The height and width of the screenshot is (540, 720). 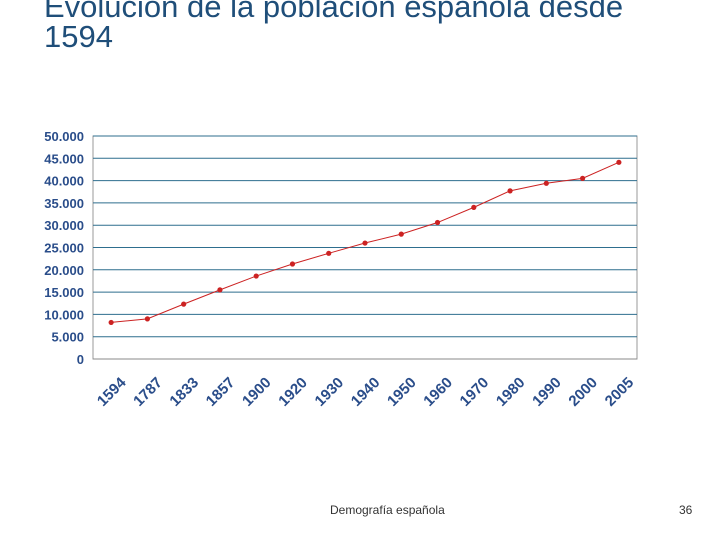 I want to click on x-tick-label: 1594, so click(x=112, y=392).